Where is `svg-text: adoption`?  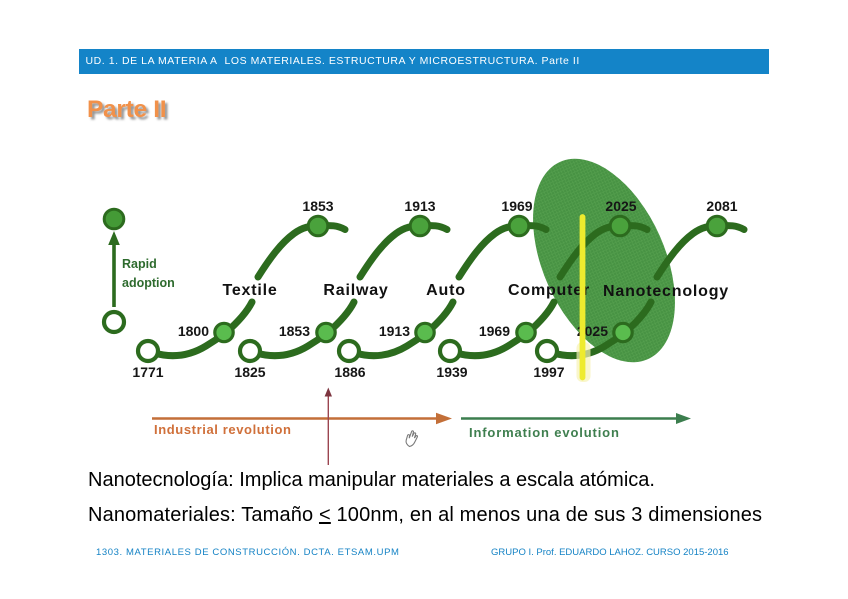 svg-text: adoption is located at coordinates (148, 283).